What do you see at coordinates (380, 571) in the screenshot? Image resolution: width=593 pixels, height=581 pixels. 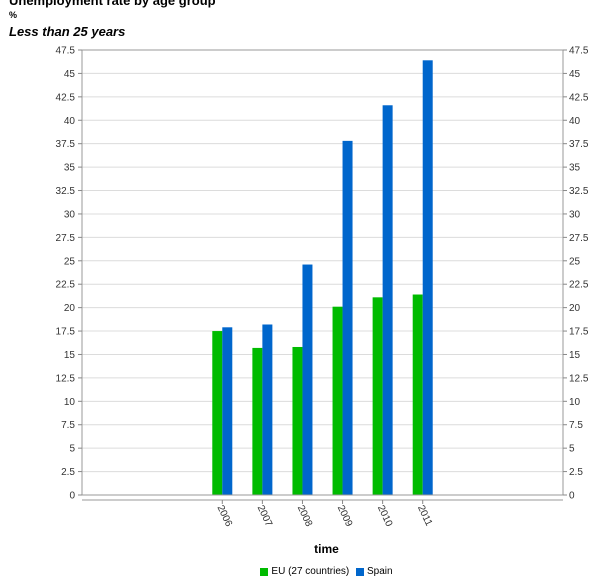 I see `legend-label-spain: Spain` at bounding box center [380, 571].